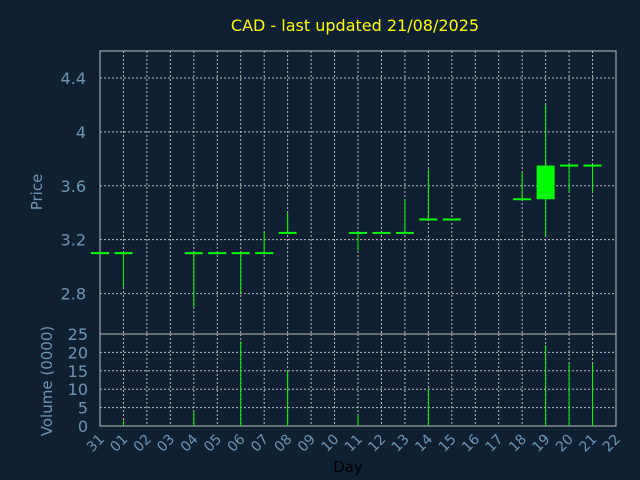 The image size is (640, 480). I want to click on x-tick-label: 17, so click(495, 444).